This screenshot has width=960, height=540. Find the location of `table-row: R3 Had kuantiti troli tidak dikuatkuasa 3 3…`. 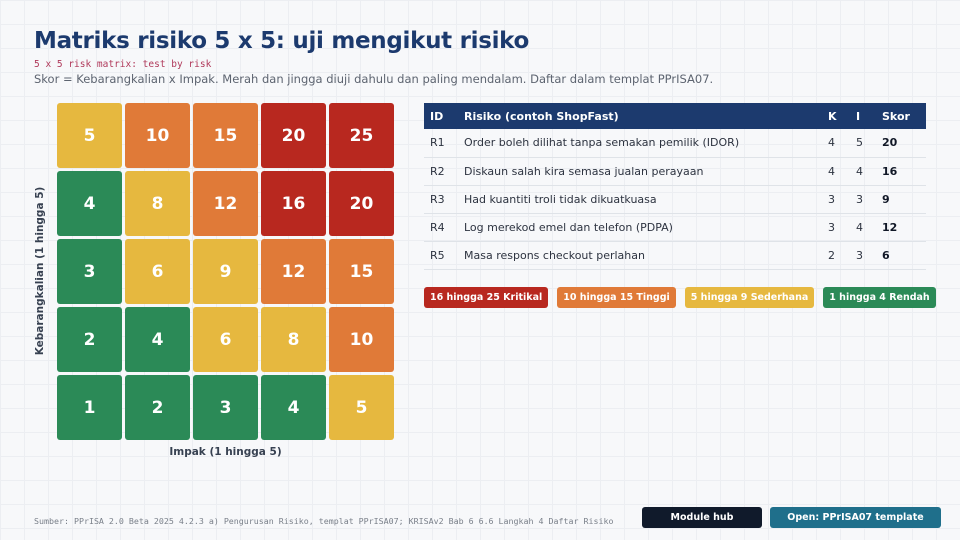

table-row: R3 Had kuantiti troli tidak dikuatkuasa 3 3… is located at coordinates (675, 199).